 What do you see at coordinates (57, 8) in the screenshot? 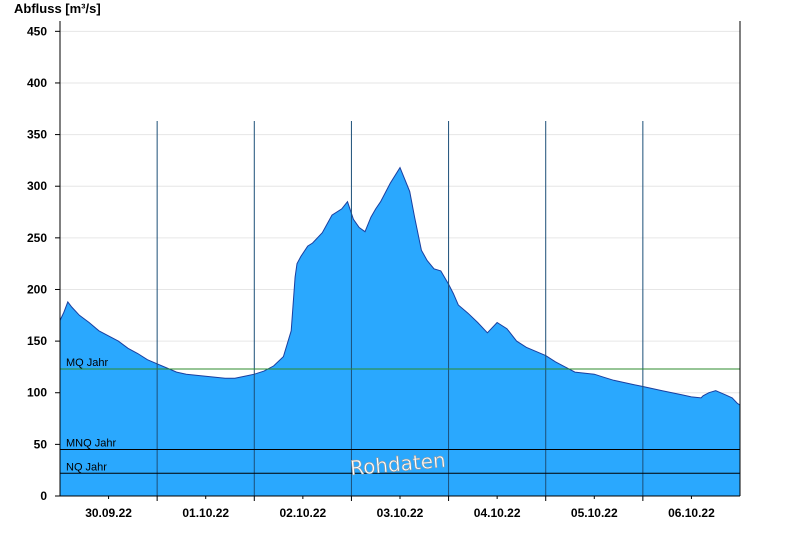
I see `y-axis-label: Abfluss [m³/s]` at bounding box center [57, 8].